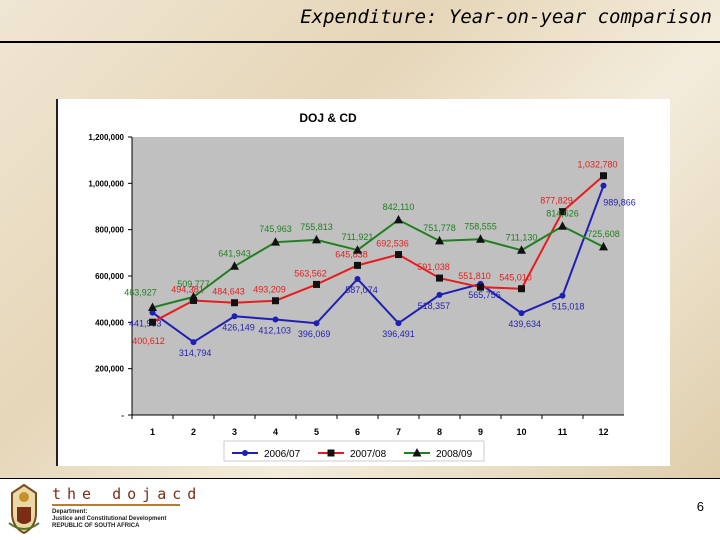 This screenshot has width=720, height=540. I want to click on x-tick-label: 2, so click(193, 432).